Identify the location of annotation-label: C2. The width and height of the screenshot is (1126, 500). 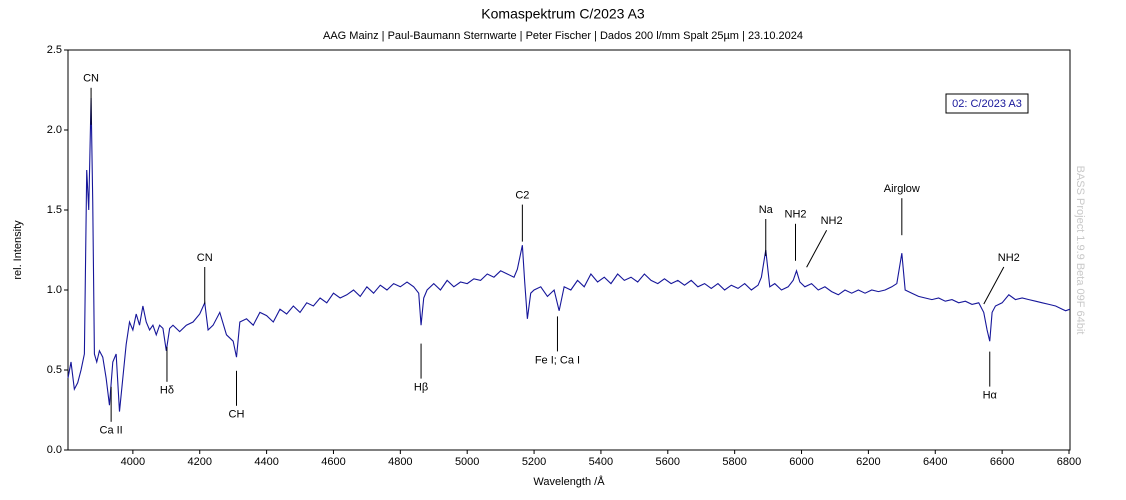
(522, 196).